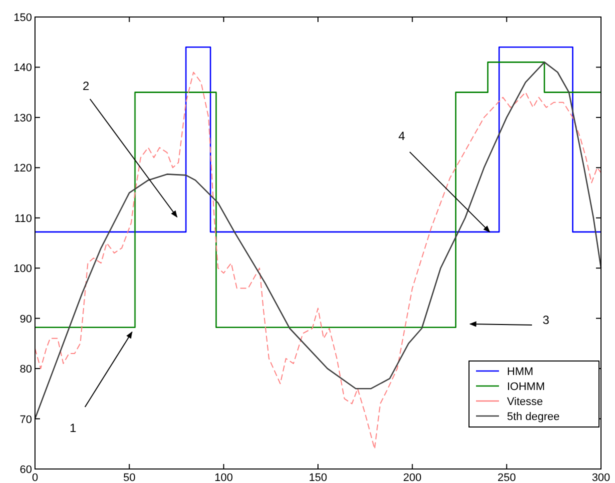  Describe the element at coordinates (402, 135) in the screenshot. I see `annotation: 4` at that location.